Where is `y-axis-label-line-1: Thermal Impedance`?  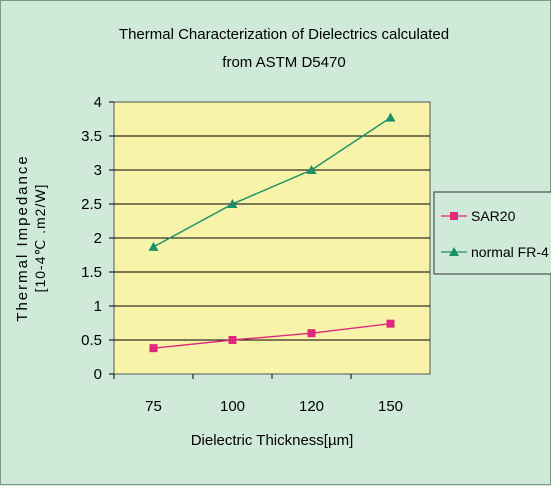
y-axis-label-line-1: Thermal Impedance is located at coordinates (22, 237).